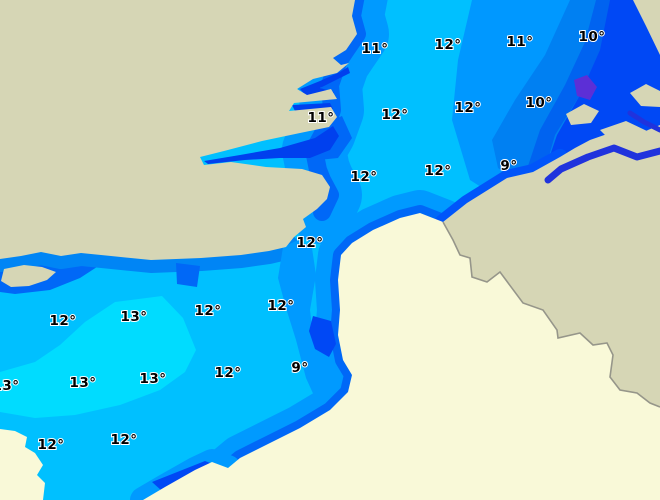  Describe the element at coordinates (551, 314) in the screenshot. I see `national-border` at that location.